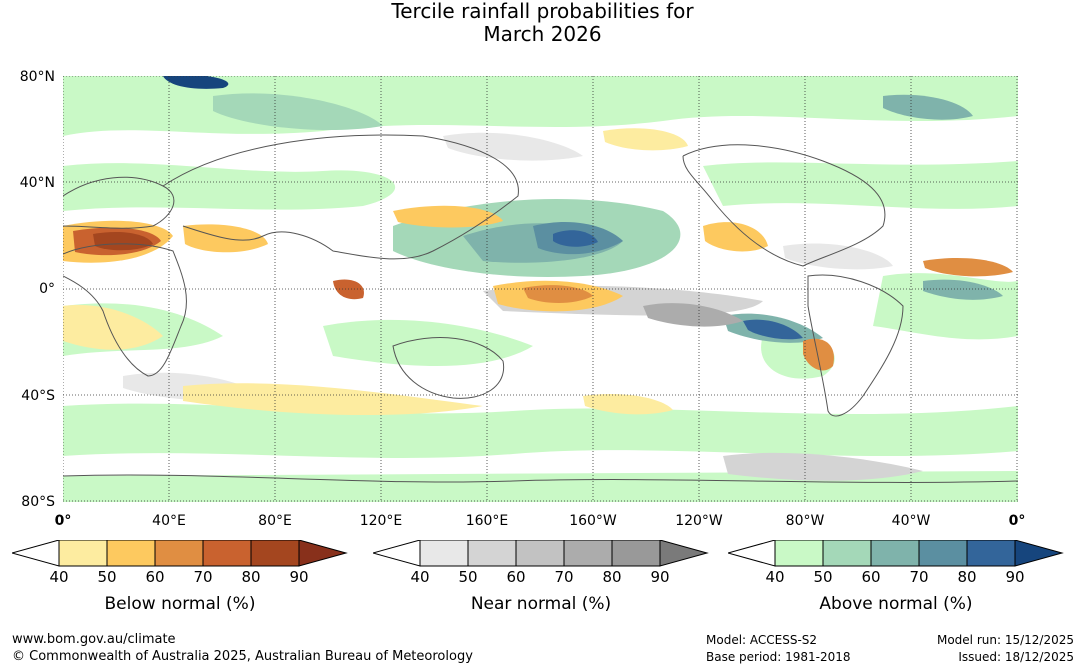  I want to click on legend-near-tick: 70, so click(564, 577).